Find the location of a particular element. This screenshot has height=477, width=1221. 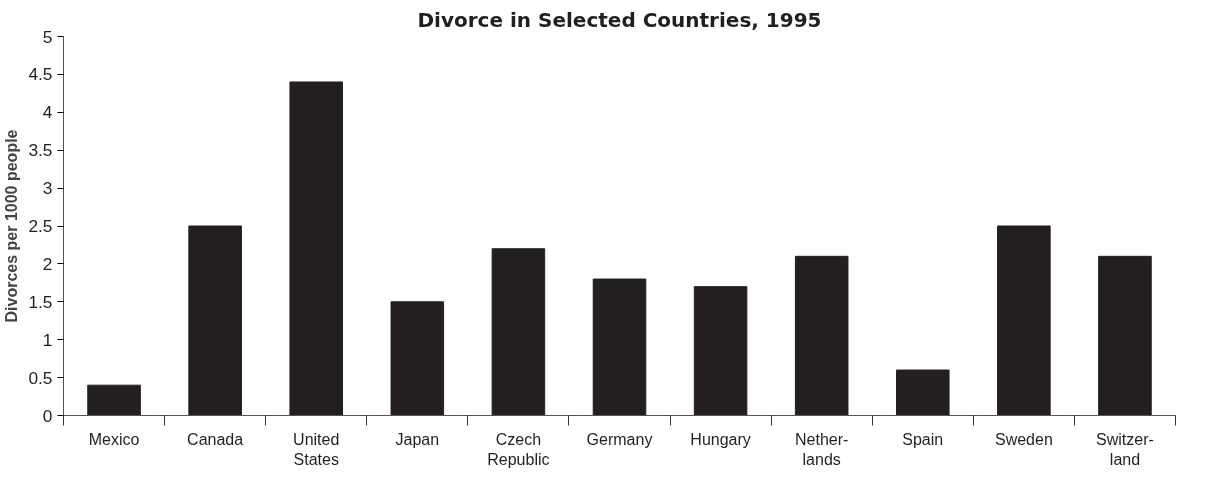

x-tick-label: Nether- lands is located at coordinates (822, 449).